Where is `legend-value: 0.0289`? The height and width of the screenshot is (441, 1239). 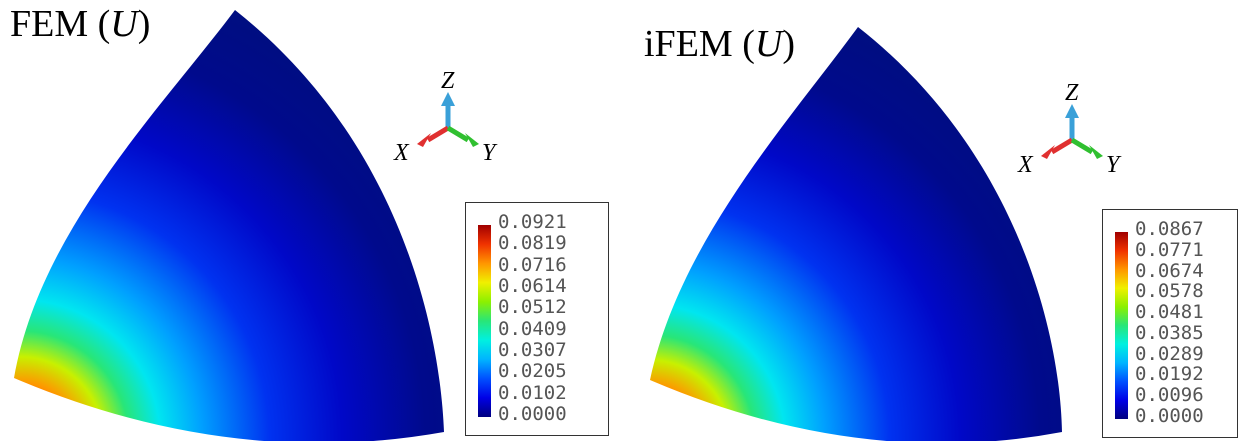 legend-value: 0.0289 is located at coordinates (1169, 353).